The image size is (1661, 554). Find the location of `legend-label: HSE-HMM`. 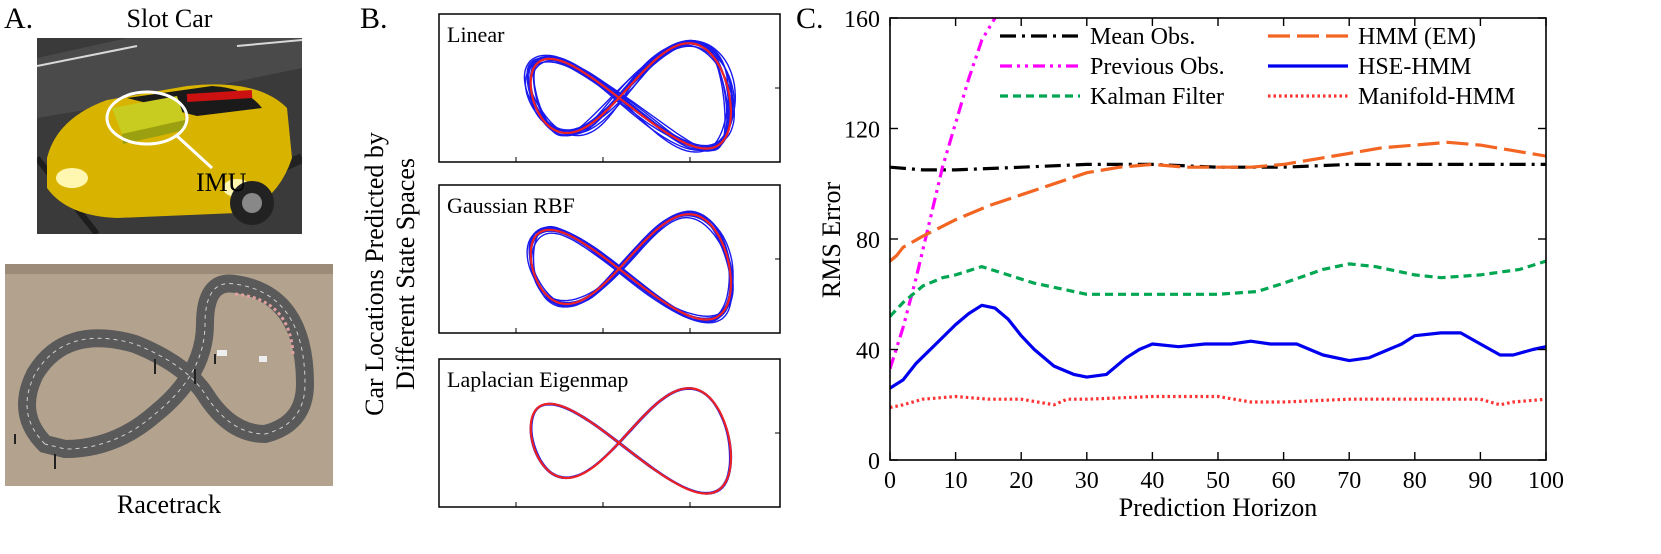

legend-label: HSE-HMM is located at coordinates (1414, 67).